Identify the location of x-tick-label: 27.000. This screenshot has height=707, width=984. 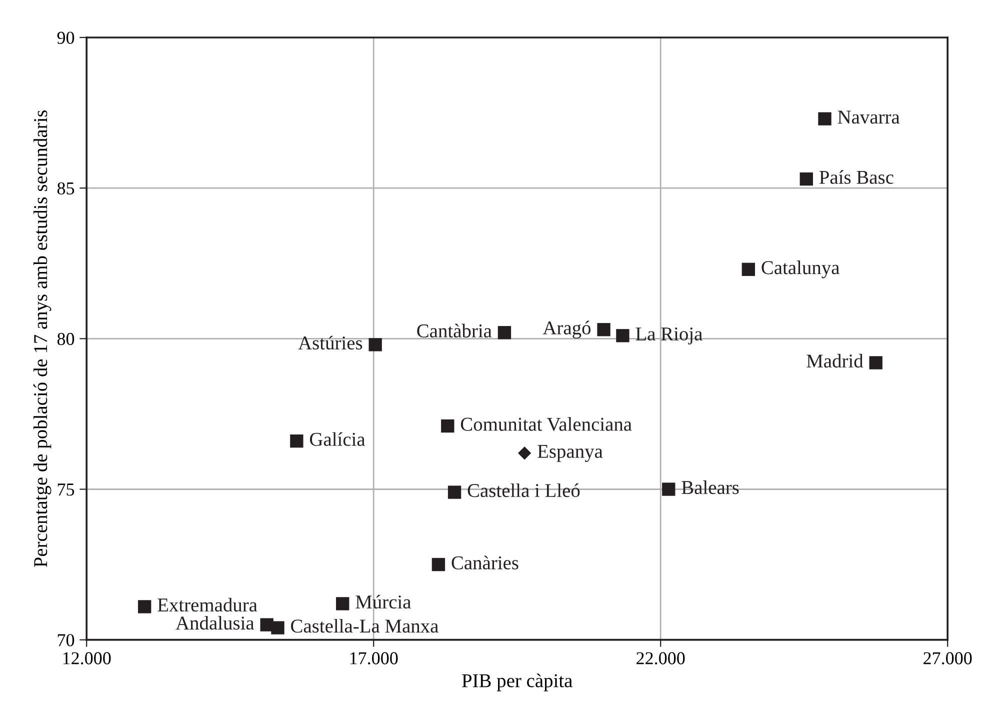
(948, 658).